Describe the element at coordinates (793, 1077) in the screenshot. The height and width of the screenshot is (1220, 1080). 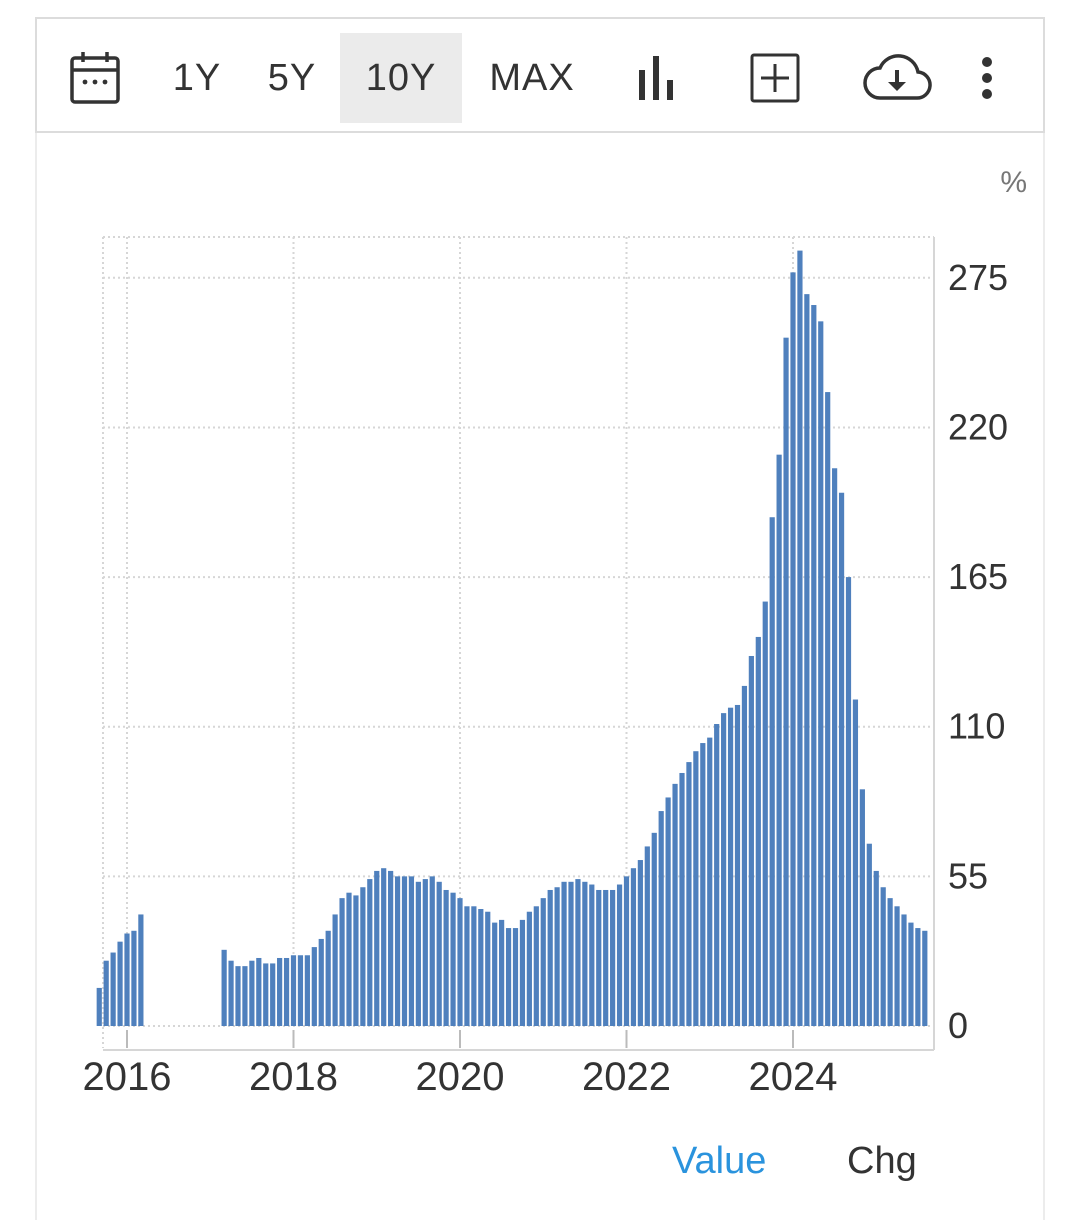
I see `x-tick-label: 2024` at that location.